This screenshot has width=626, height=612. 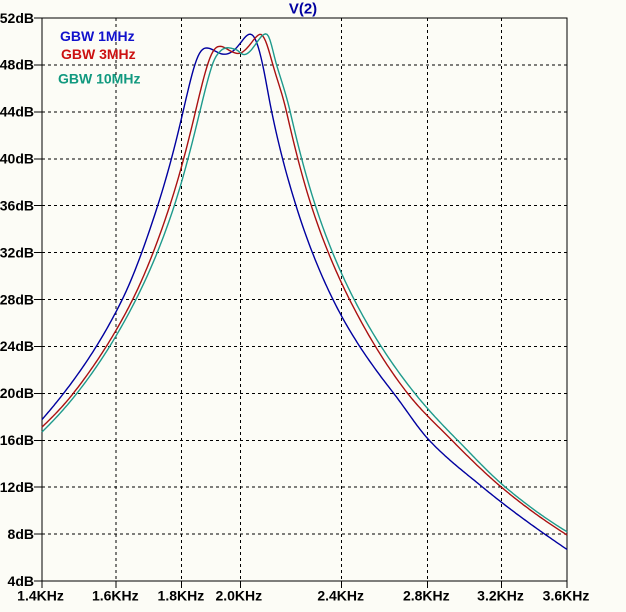 I want to click on svg-text: 44dB, so click(x=17, y=112).